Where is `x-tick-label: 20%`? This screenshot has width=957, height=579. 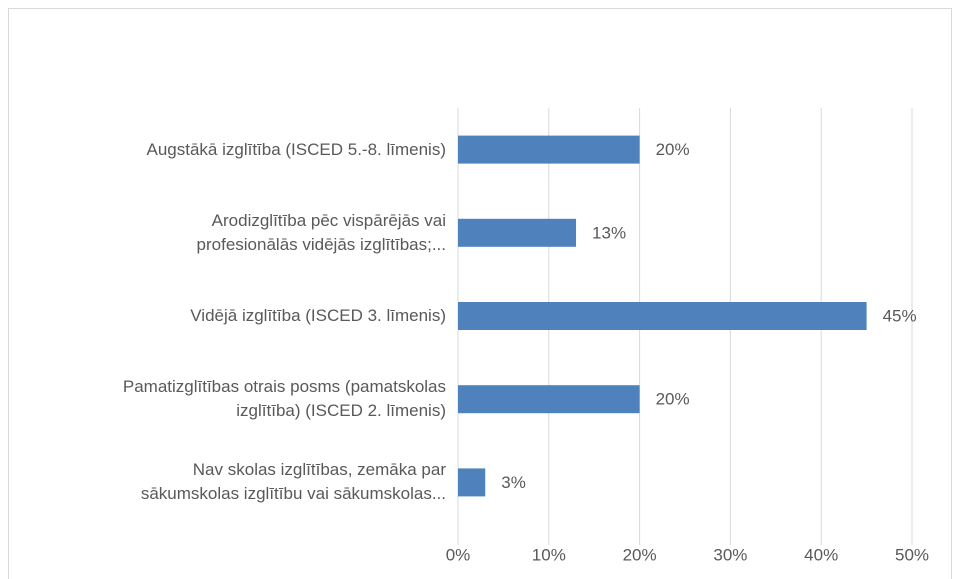 x-tick-label: 20% is located at coordinates (640, 554).